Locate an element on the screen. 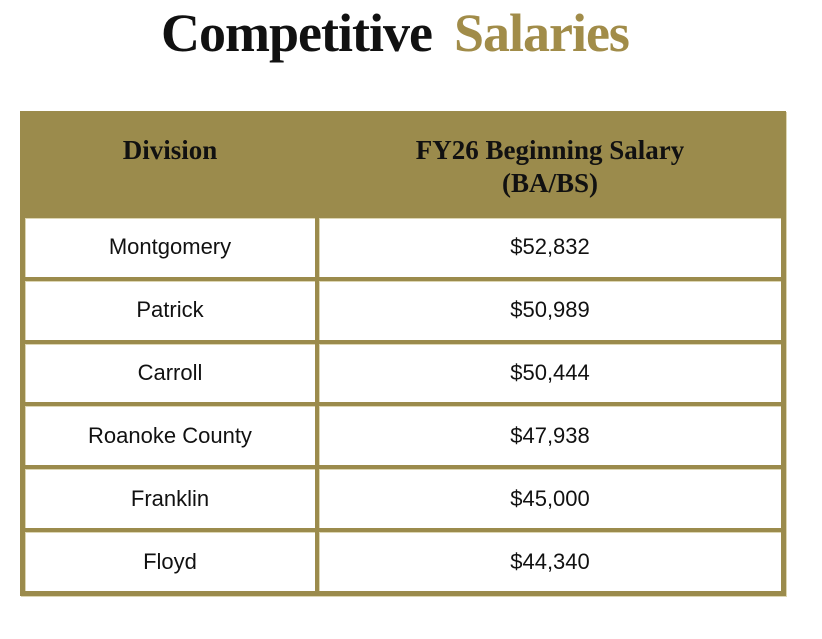  division-cell: Roanoke County is located at coordinates (170, 436).